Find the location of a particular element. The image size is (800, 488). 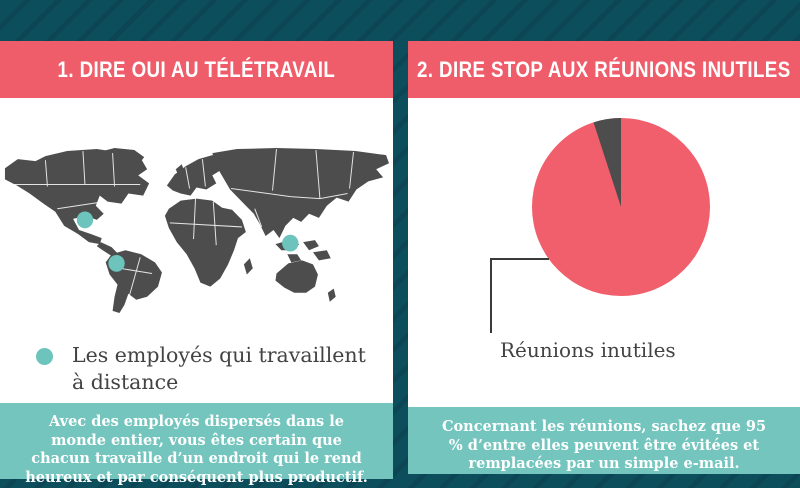

right-header-title: 2. DIRE STOP AUX RÉUNIONS INUTILES is located at coordinates (604, 69).